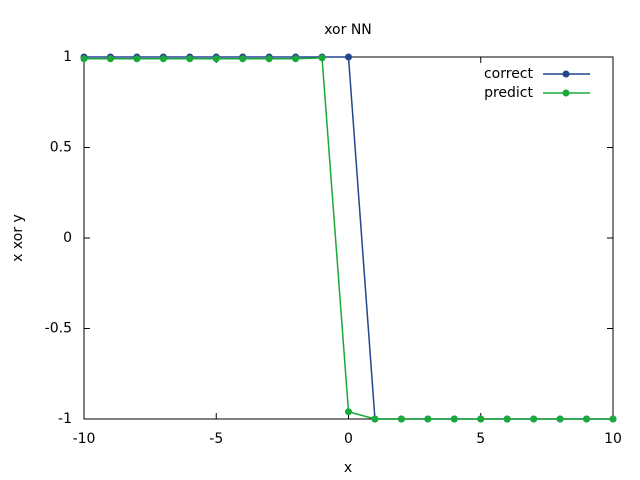 This screenshot has width=640, height=480. I want to click on legend-label: correct, so click(509, 74).